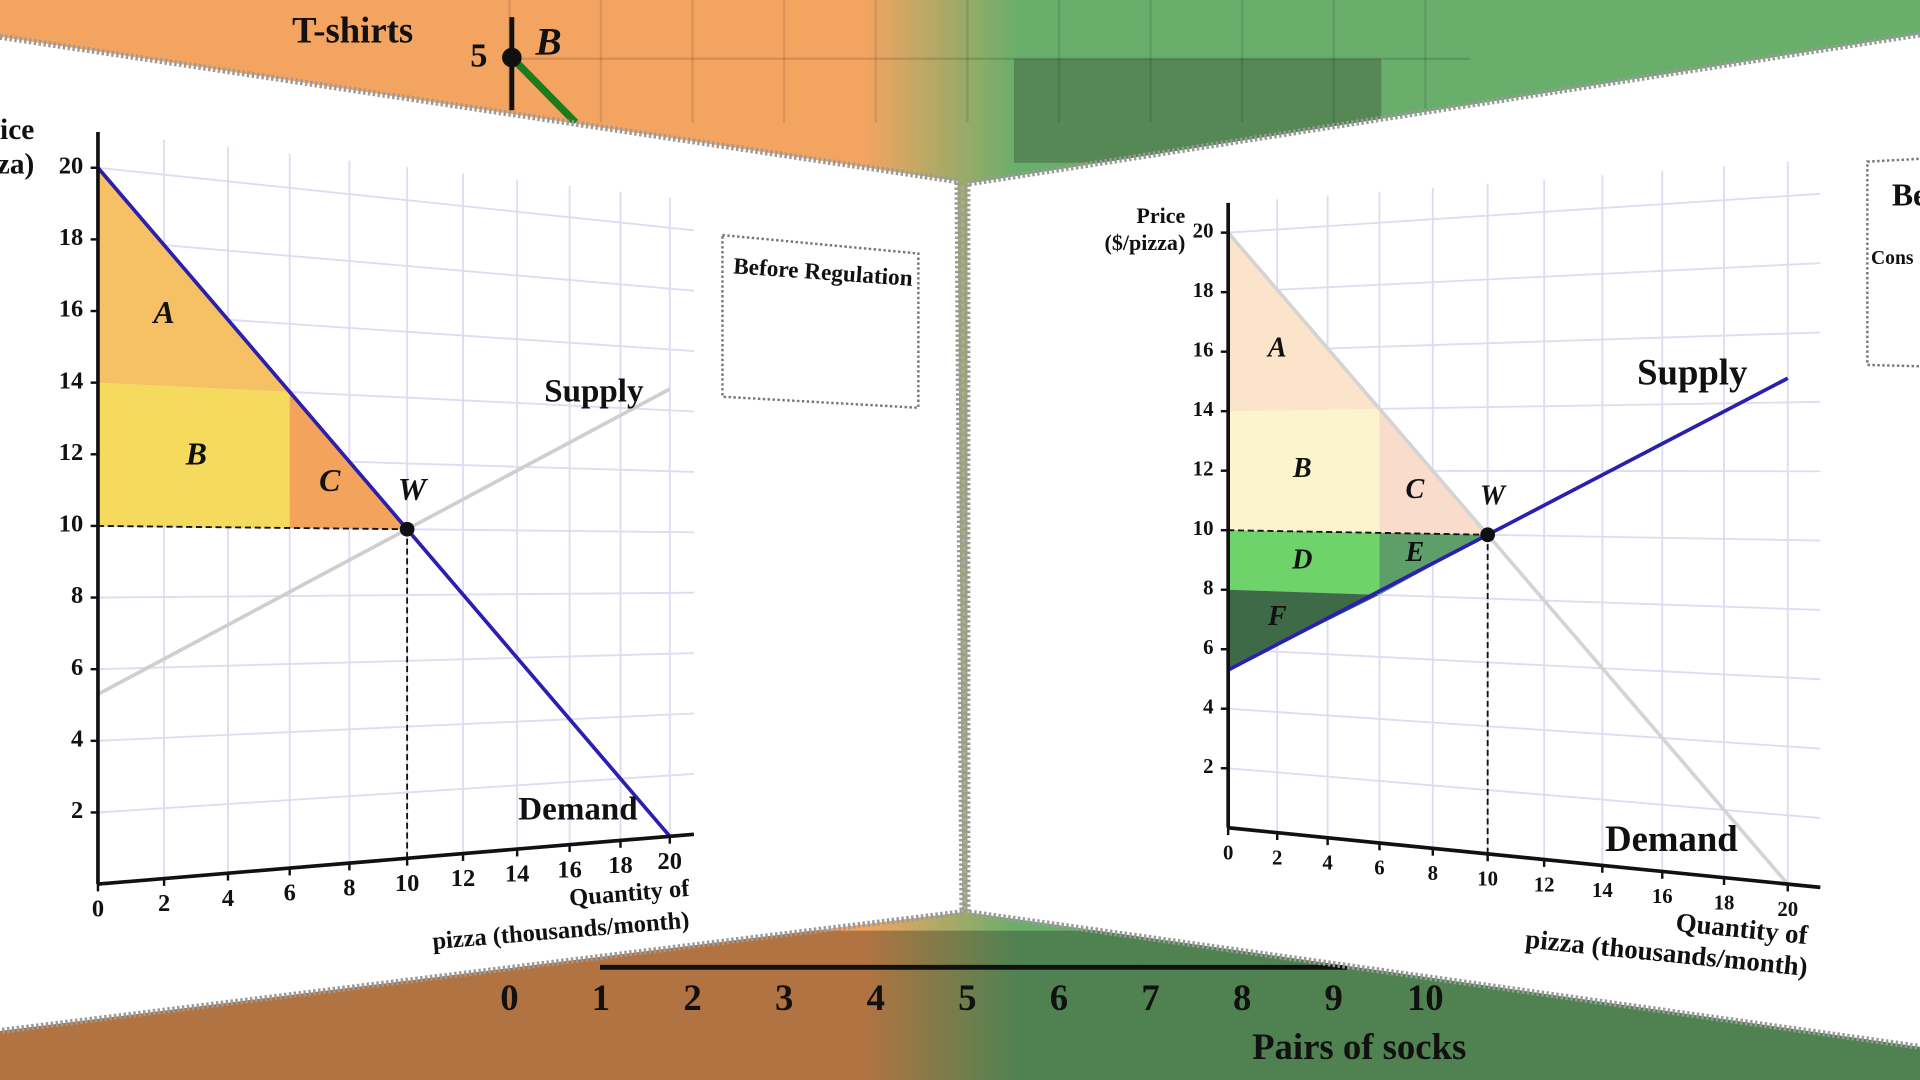 Image resolution: width=1920 pixels, height=1080 pixels. What do you see at coordinates (544, 90) in the screenshot?
I see `bg-line` at bounding box center [544, 90].